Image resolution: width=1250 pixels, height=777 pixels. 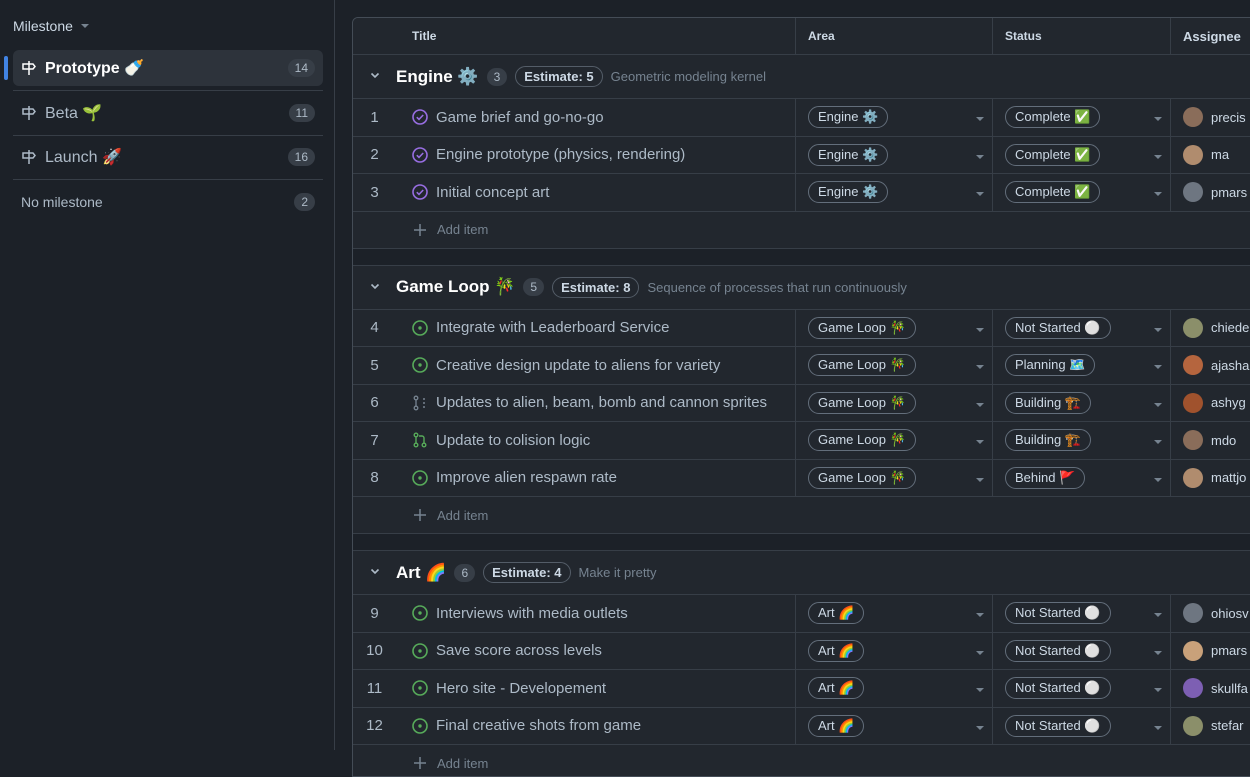 I want to click on assignee-name: mdo, so click(x=1223, y=440).